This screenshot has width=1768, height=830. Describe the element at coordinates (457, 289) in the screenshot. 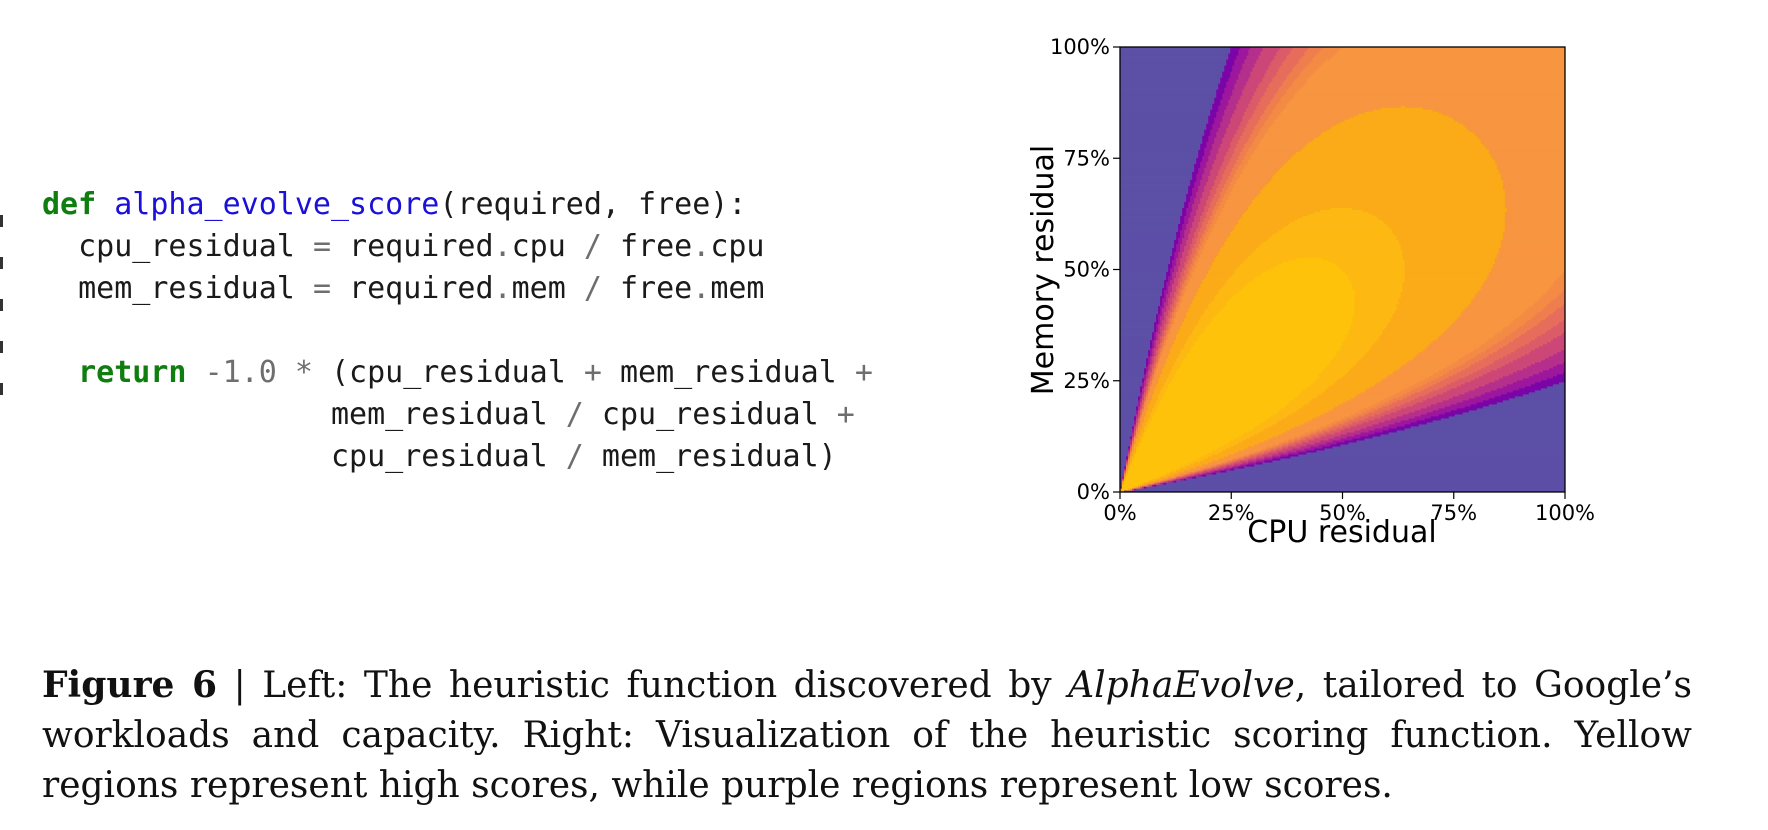

I see `code-line: mem_residual = required.mem / free.mem` at that location.